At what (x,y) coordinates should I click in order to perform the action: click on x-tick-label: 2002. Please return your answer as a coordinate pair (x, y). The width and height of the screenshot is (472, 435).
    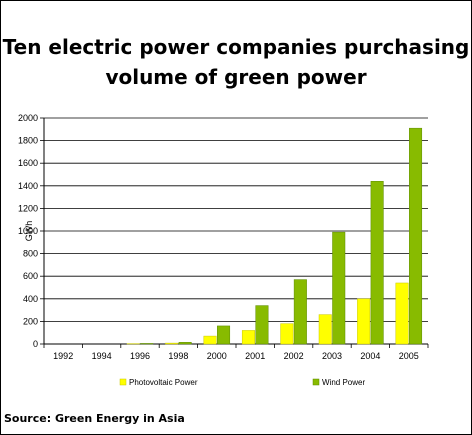
    Looking at the image, I should click on (294, 356).